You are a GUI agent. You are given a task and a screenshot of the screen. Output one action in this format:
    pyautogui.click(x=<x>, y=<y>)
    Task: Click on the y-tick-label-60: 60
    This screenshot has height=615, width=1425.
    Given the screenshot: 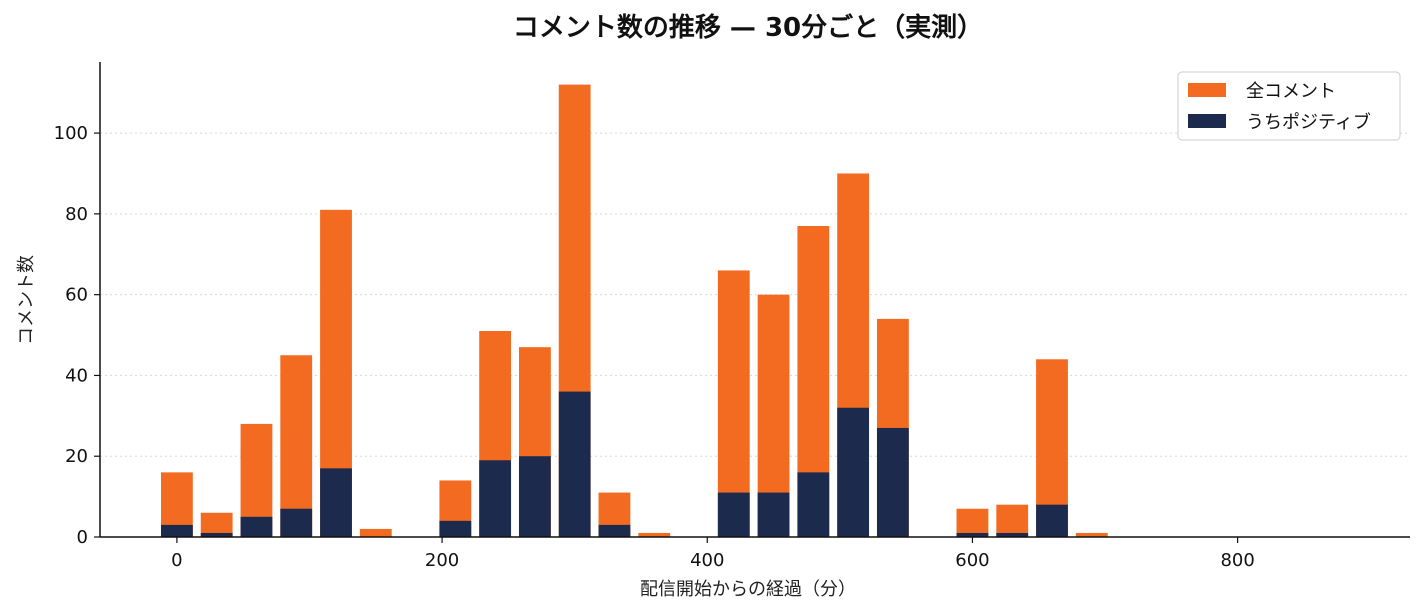 What is the action you would take?
    pyautogui.click(x=76, y=295)
    